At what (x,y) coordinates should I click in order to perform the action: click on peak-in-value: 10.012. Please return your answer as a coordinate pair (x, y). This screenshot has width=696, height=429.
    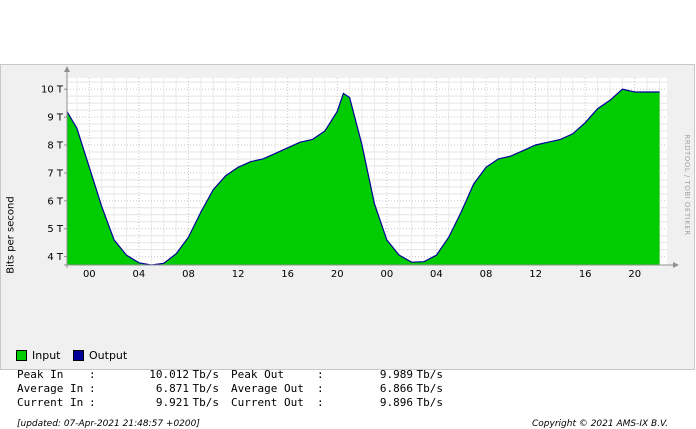
    Looking at the image, I should click on (169, 374).